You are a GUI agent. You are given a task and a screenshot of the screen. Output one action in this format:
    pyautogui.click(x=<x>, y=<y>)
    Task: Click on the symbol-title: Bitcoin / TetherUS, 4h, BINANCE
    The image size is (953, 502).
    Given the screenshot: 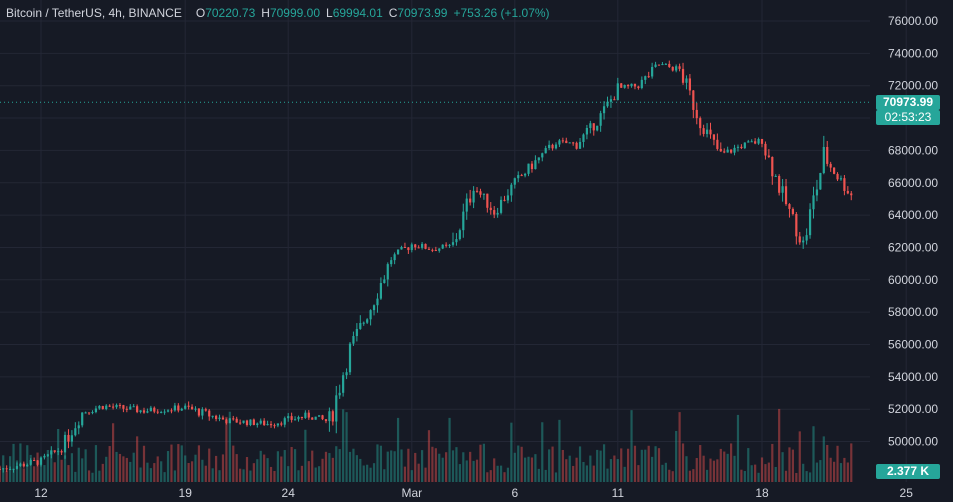 What is the action you would take?
    pyautogui.click(x=94, y=13)
    